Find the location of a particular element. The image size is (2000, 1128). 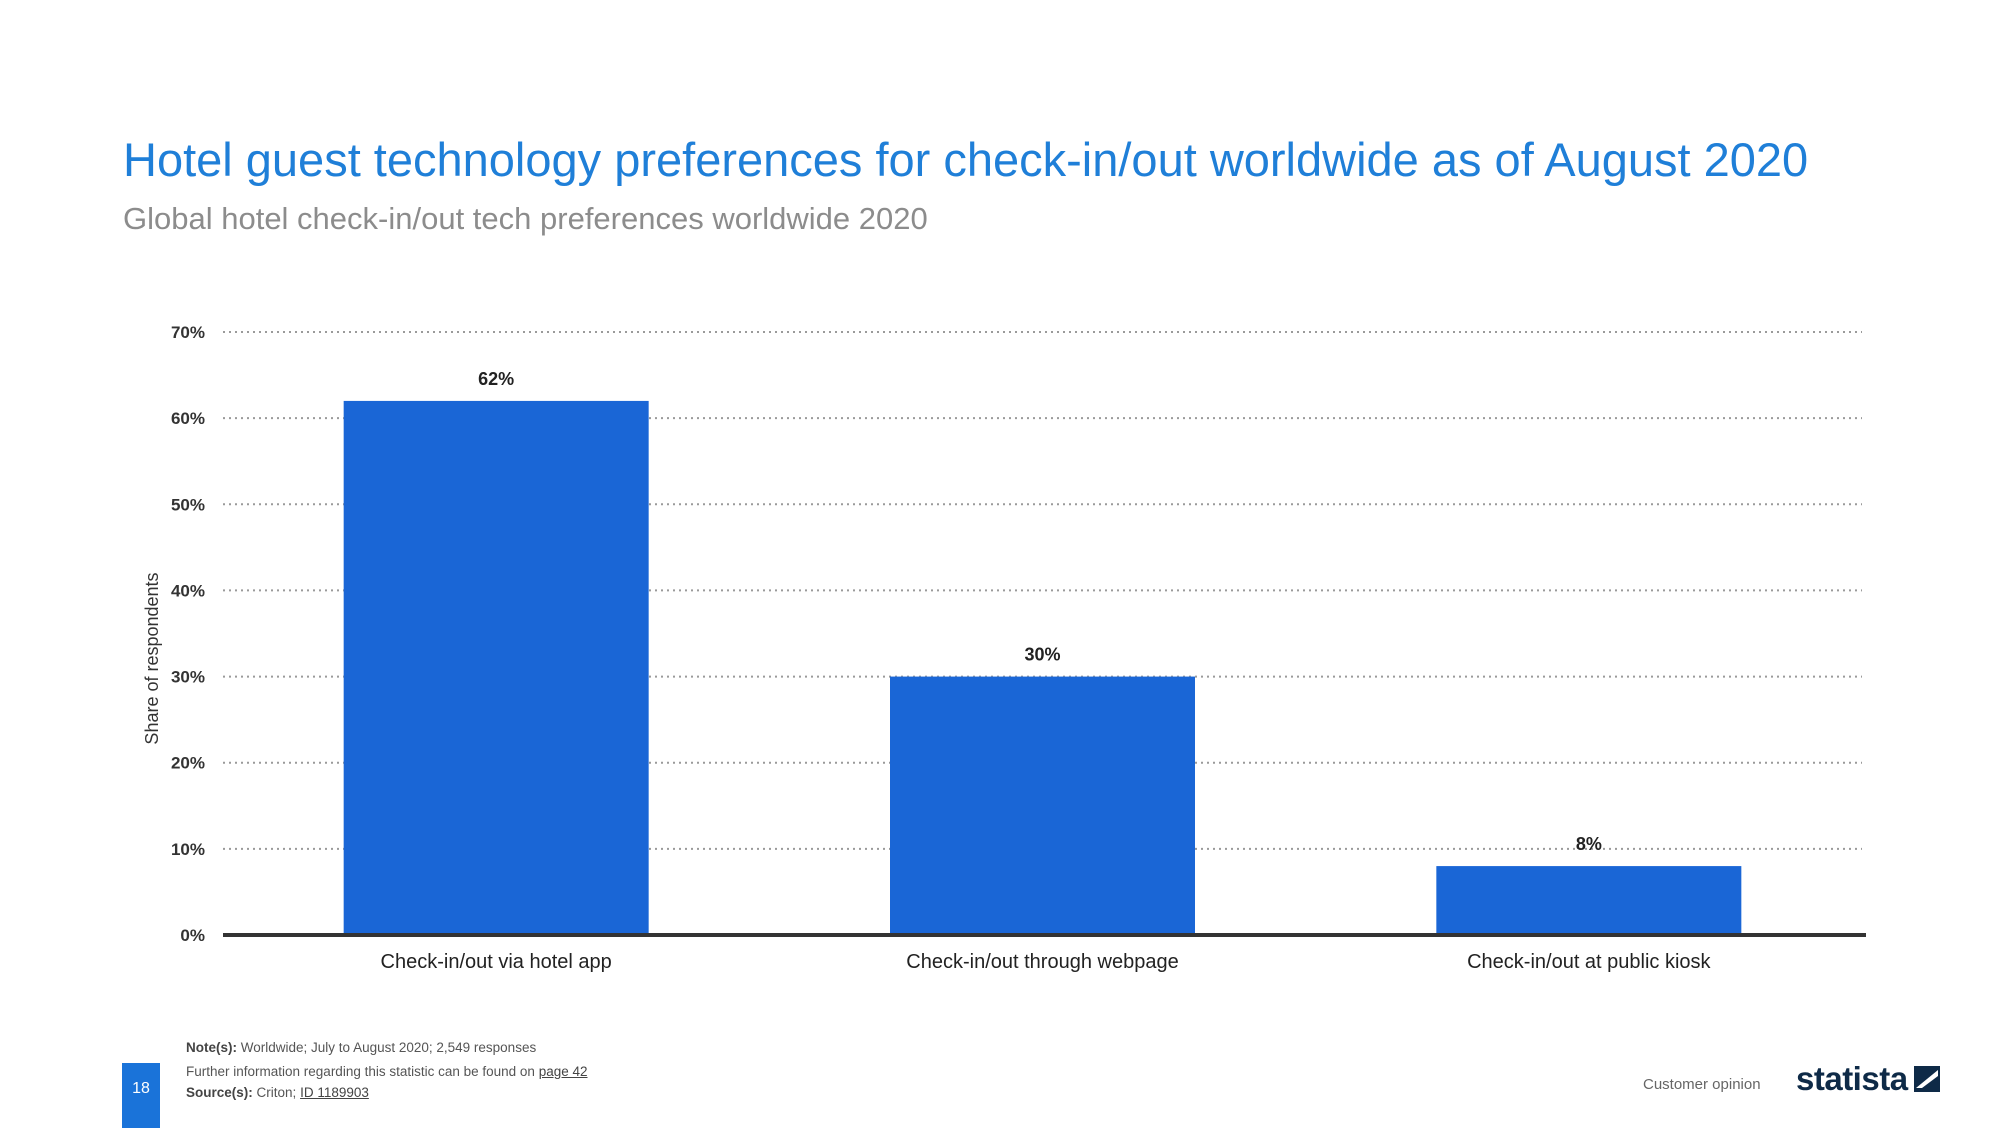

x-category-label: Check-in/out via hotel app is located at coordinates (496, 962).